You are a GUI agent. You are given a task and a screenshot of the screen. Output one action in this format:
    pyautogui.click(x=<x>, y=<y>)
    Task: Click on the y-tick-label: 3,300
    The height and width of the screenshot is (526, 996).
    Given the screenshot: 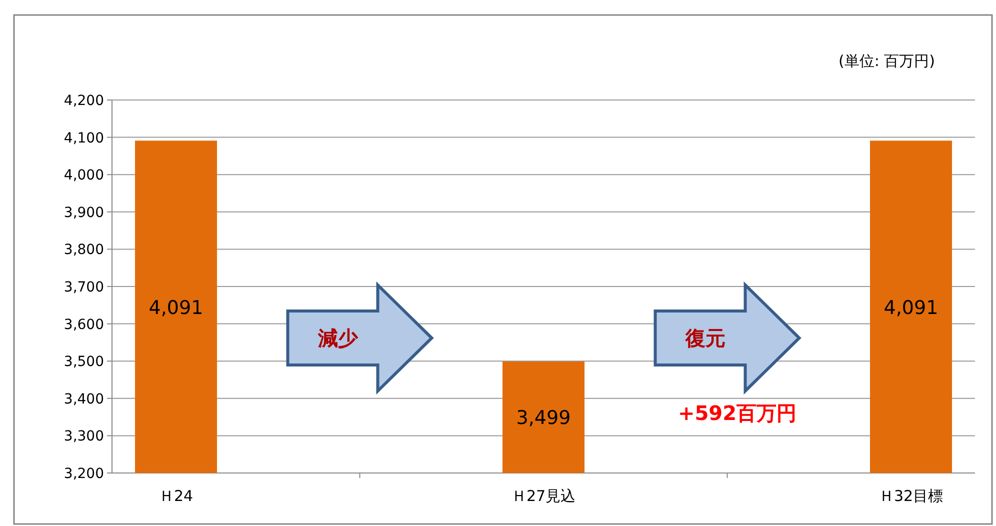 What is the action you would take?
    pyautogui.click(x=84, y=436)
    